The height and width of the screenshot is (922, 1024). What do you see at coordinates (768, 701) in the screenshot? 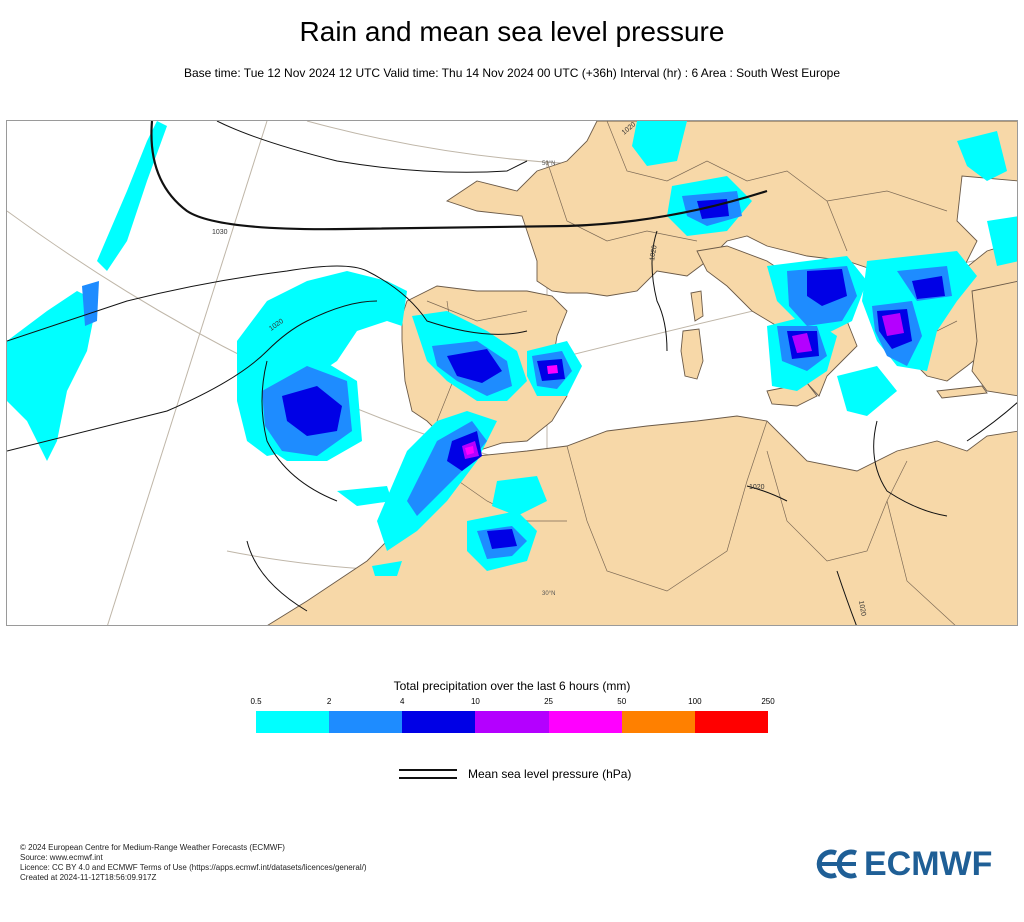
I see `legend-tick: 250` at bounding box center [768, 701].